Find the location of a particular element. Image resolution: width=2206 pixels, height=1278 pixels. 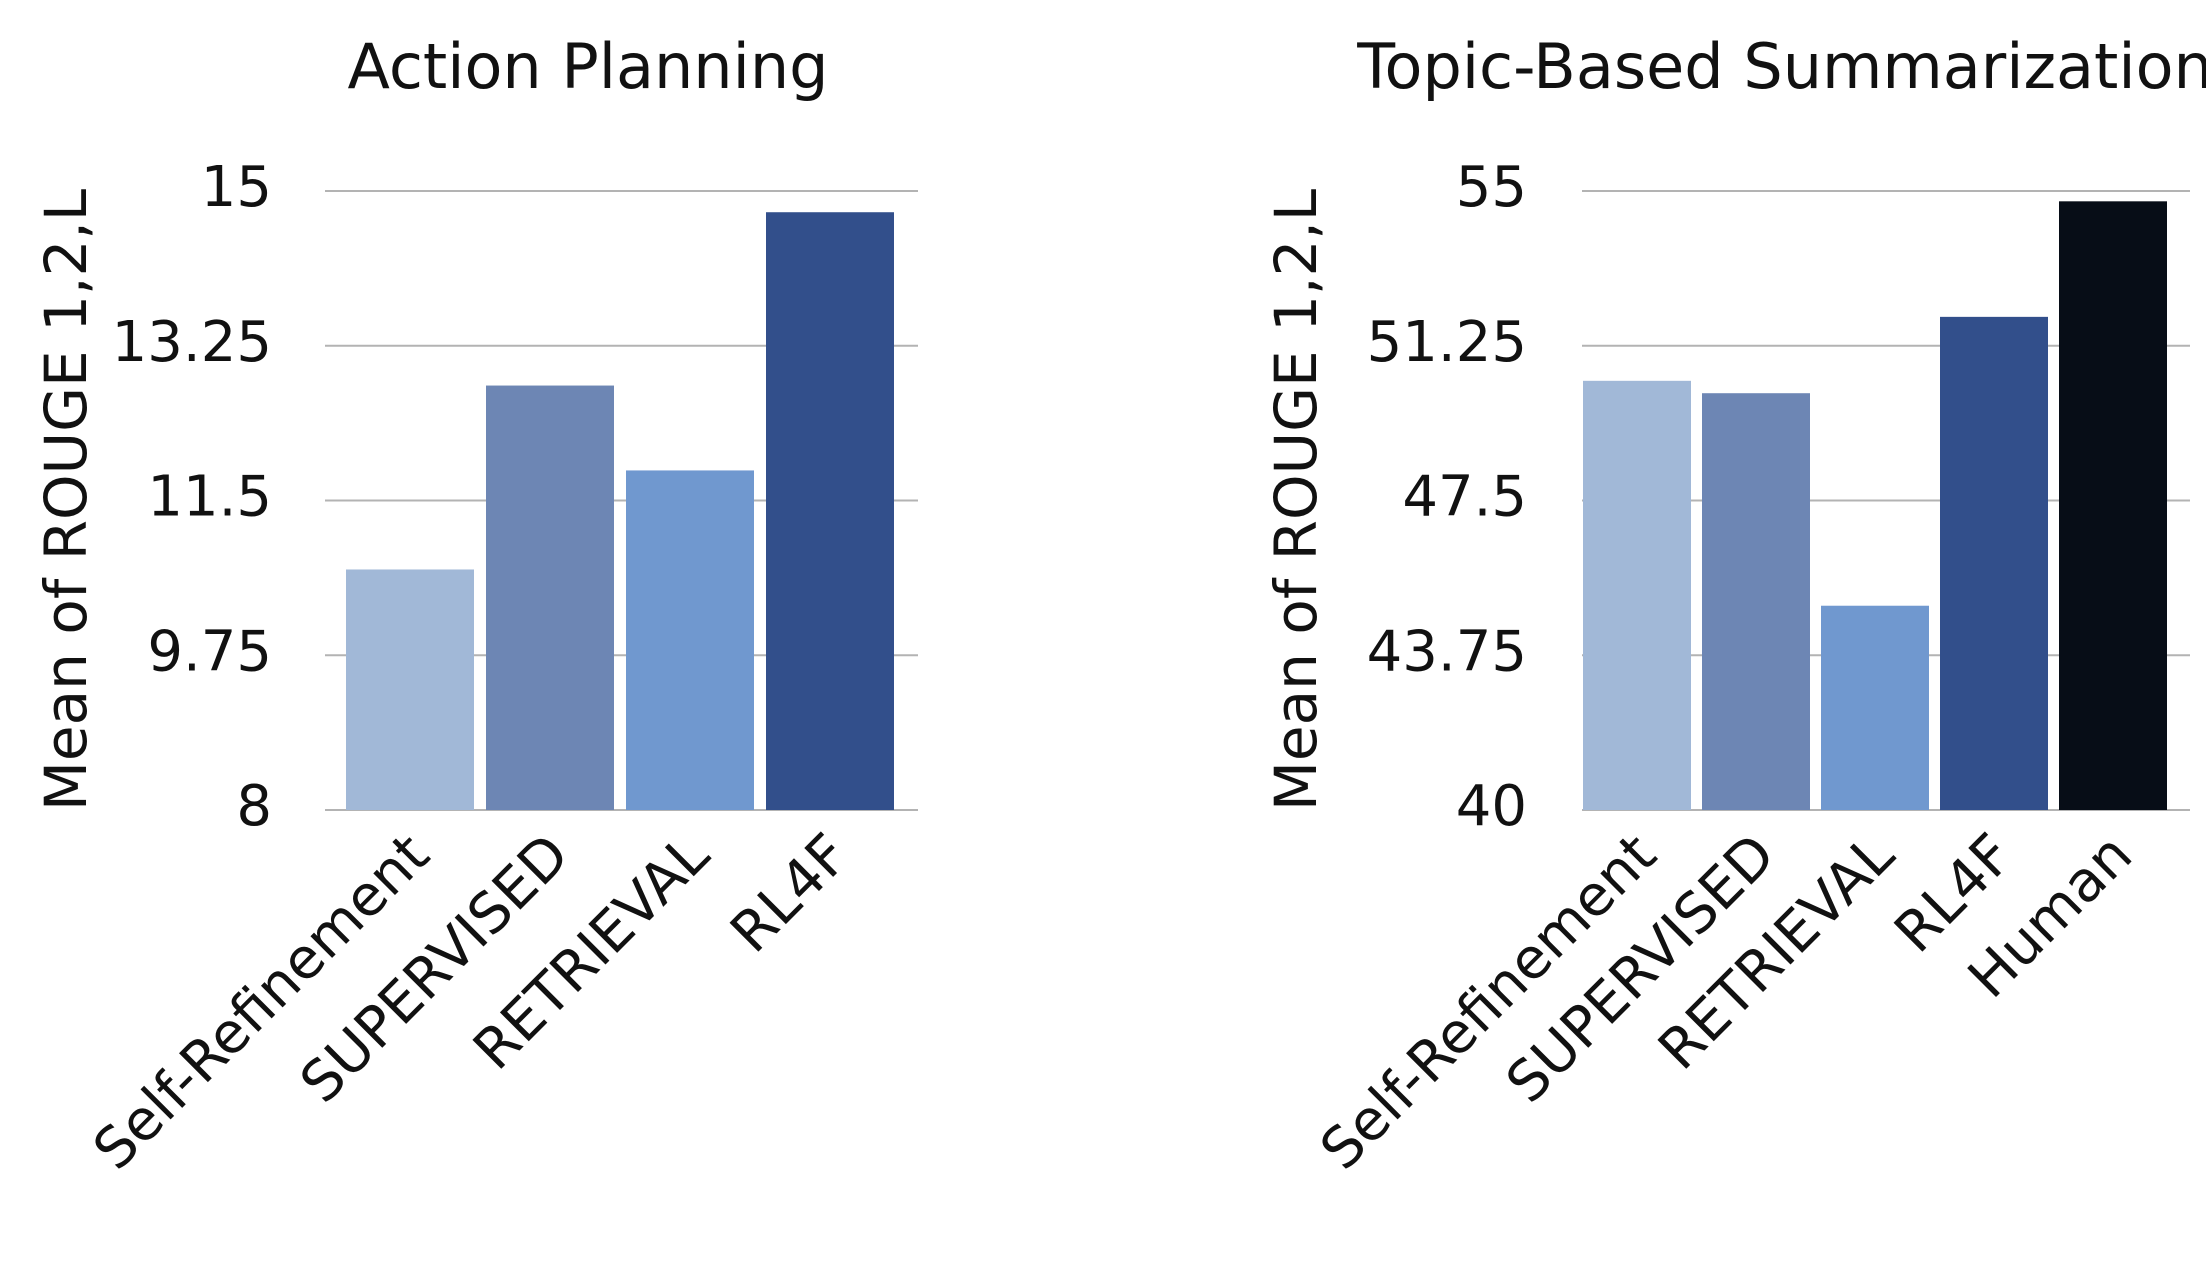

y-tick-label: 13.25 is located at coordinates (192, 342).